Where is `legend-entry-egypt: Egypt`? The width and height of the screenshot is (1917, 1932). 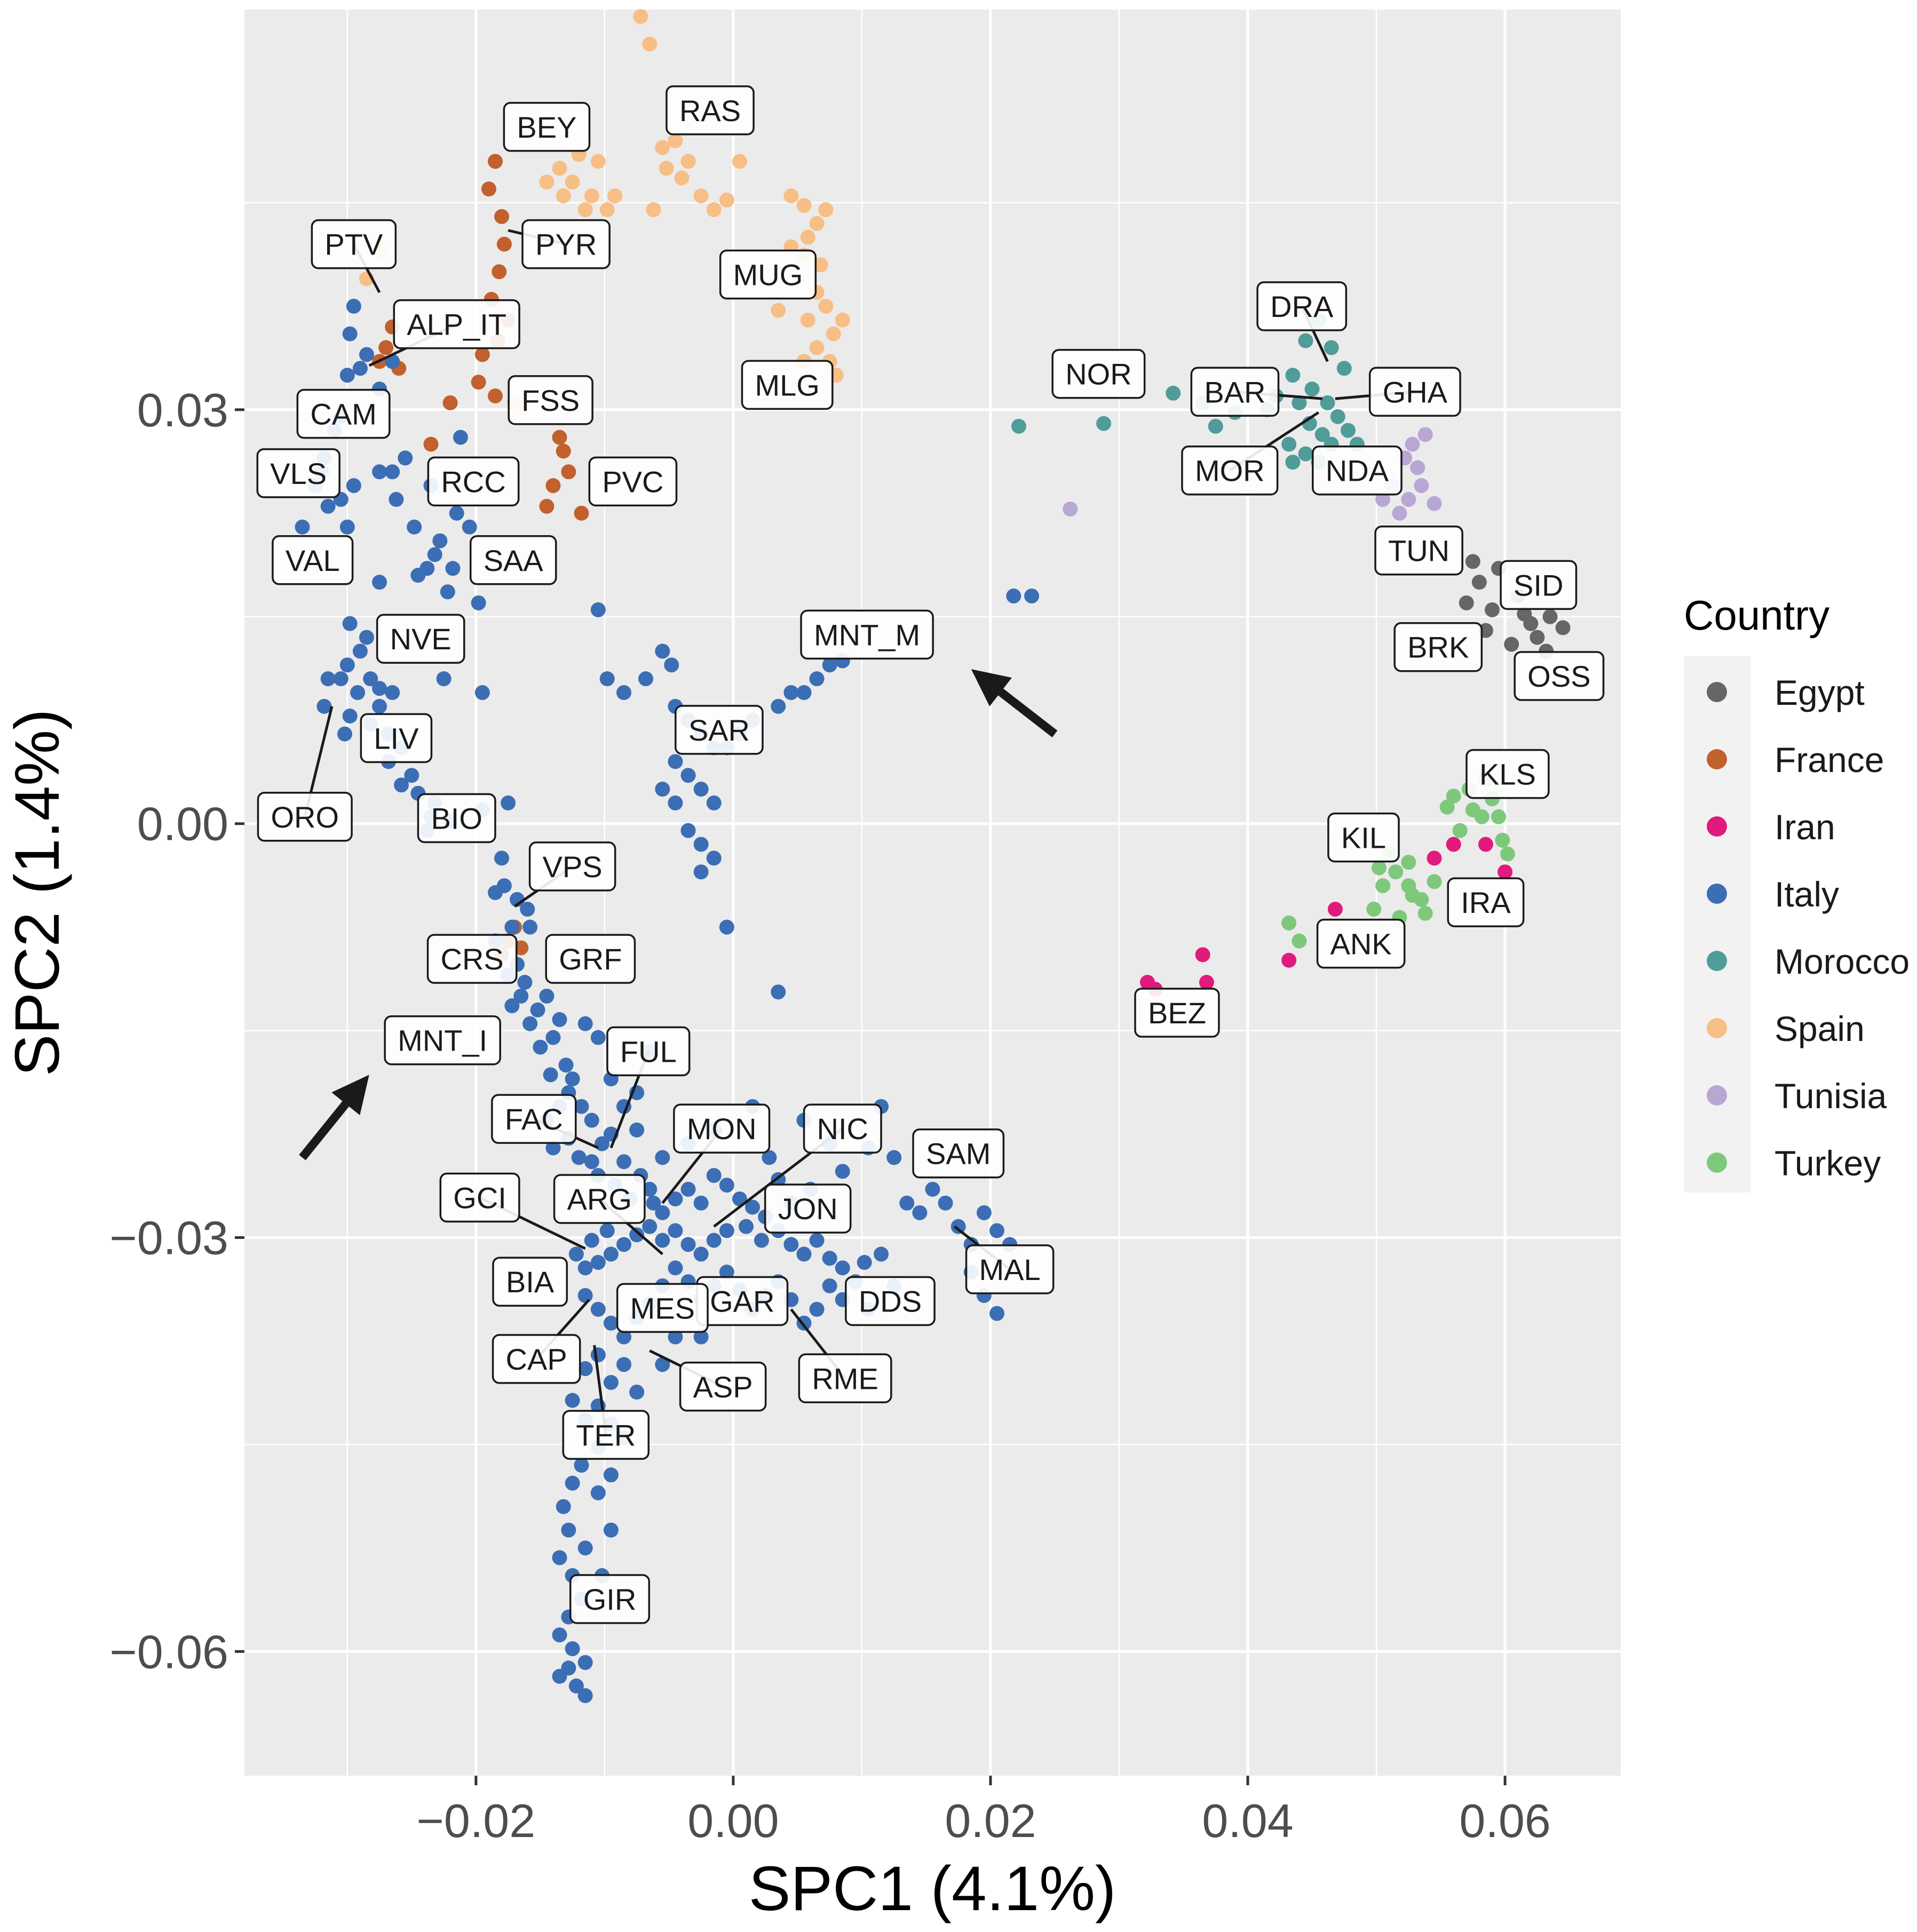 legend-entry-egypt: Egypt is located at coordinates (1786, 692).